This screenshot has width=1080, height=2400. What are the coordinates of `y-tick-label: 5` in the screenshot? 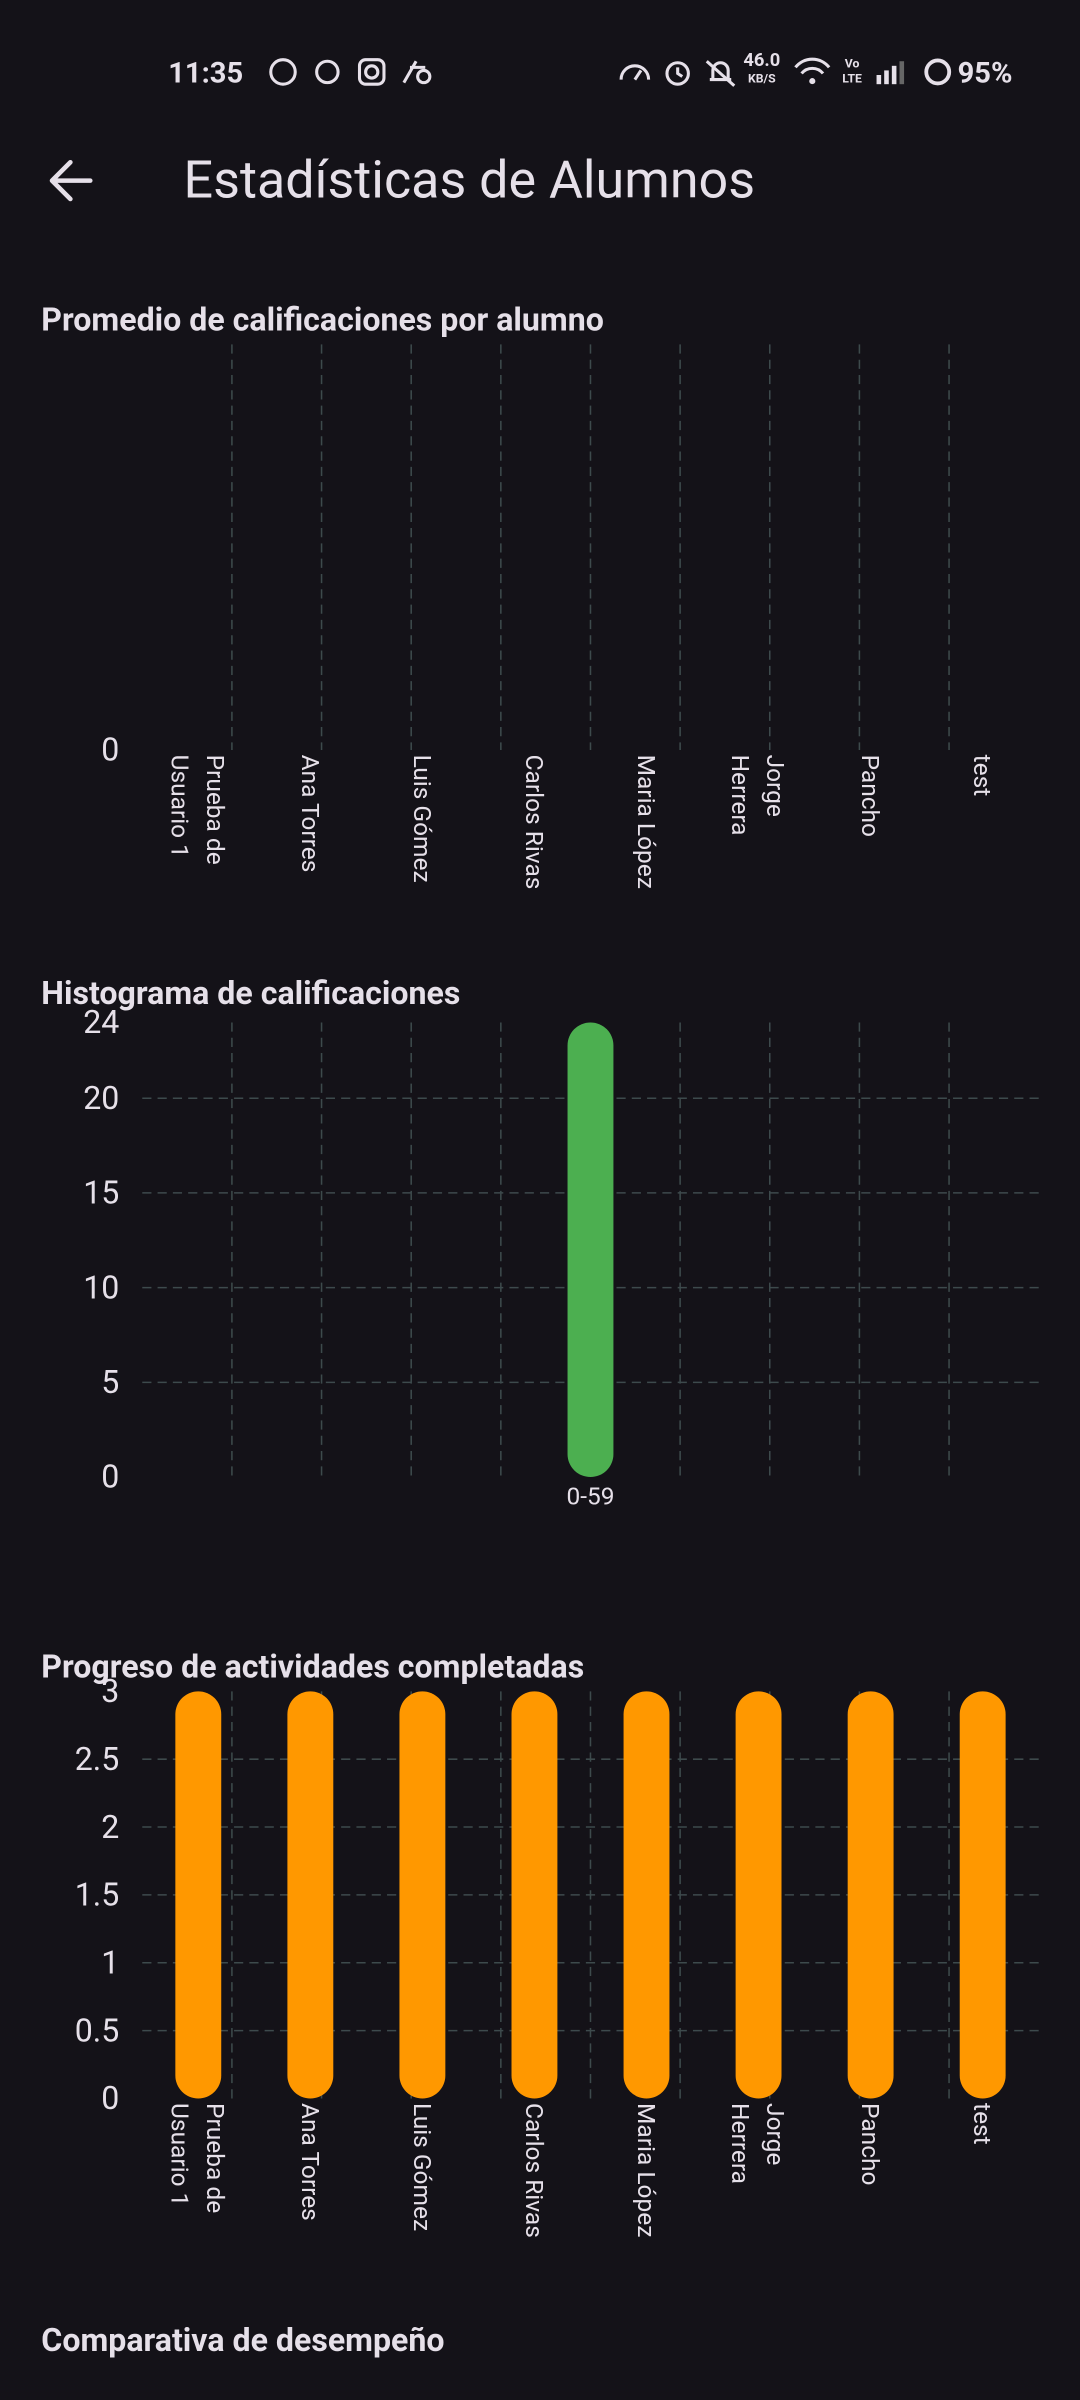 It's located at (110, 1382).